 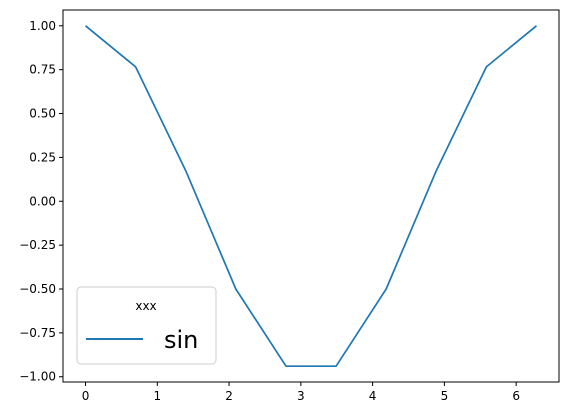 I want to click on y-tick-label: −0.50, so click(x=37, y=289).